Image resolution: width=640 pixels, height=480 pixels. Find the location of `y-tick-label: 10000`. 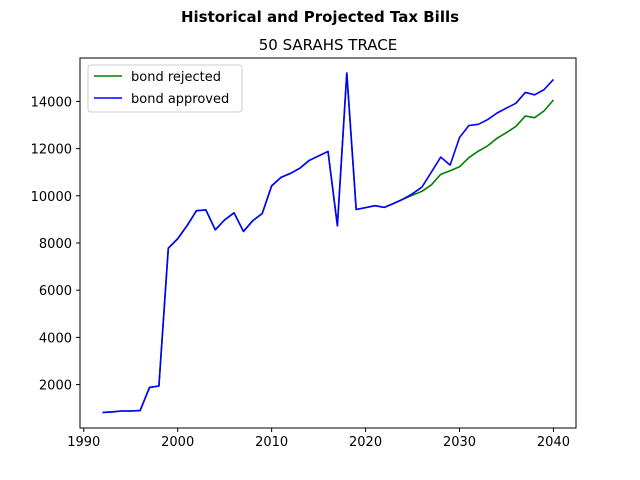

y-tick-label: 10000 is located at coordinates (51, 197).